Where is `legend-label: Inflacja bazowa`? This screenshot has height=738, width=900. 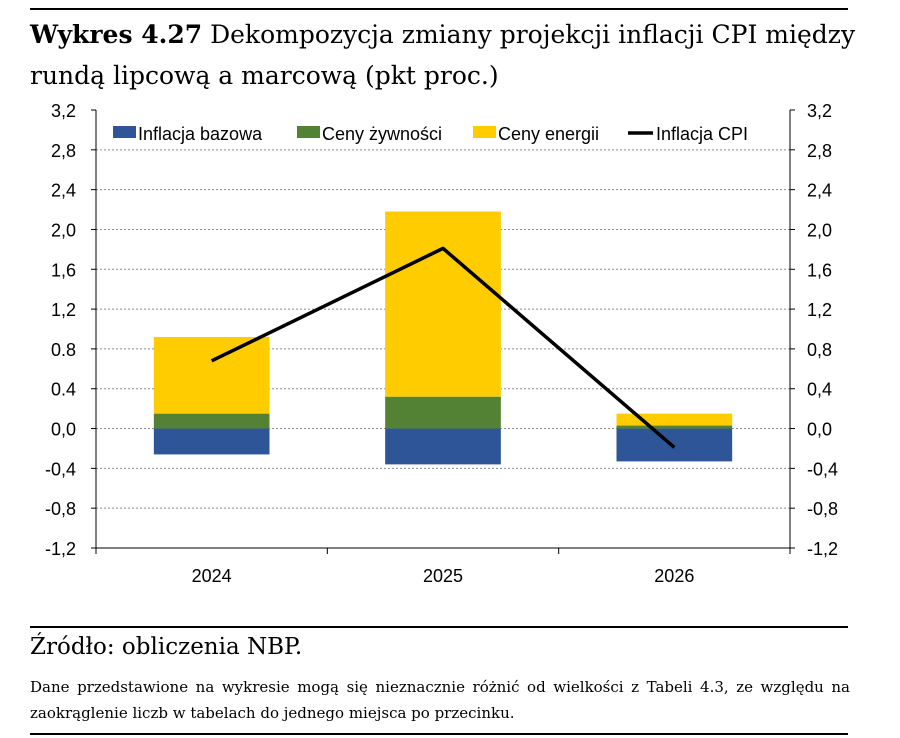
legend-label: Inflacja bazowa is located at coordinates (200, 134).